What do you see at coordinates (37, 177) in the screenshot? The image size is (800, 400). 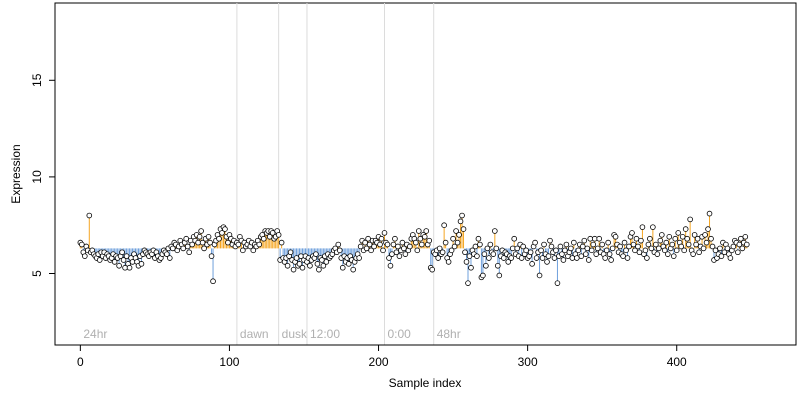 I see `y-tick-label: 10` at bounding box center [37, 177].